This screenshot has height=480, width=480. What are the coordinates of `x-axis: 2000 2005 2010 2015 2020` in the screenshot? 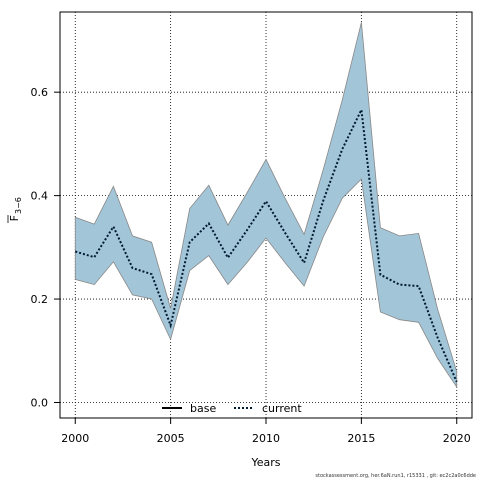 It's located at (266, 431).